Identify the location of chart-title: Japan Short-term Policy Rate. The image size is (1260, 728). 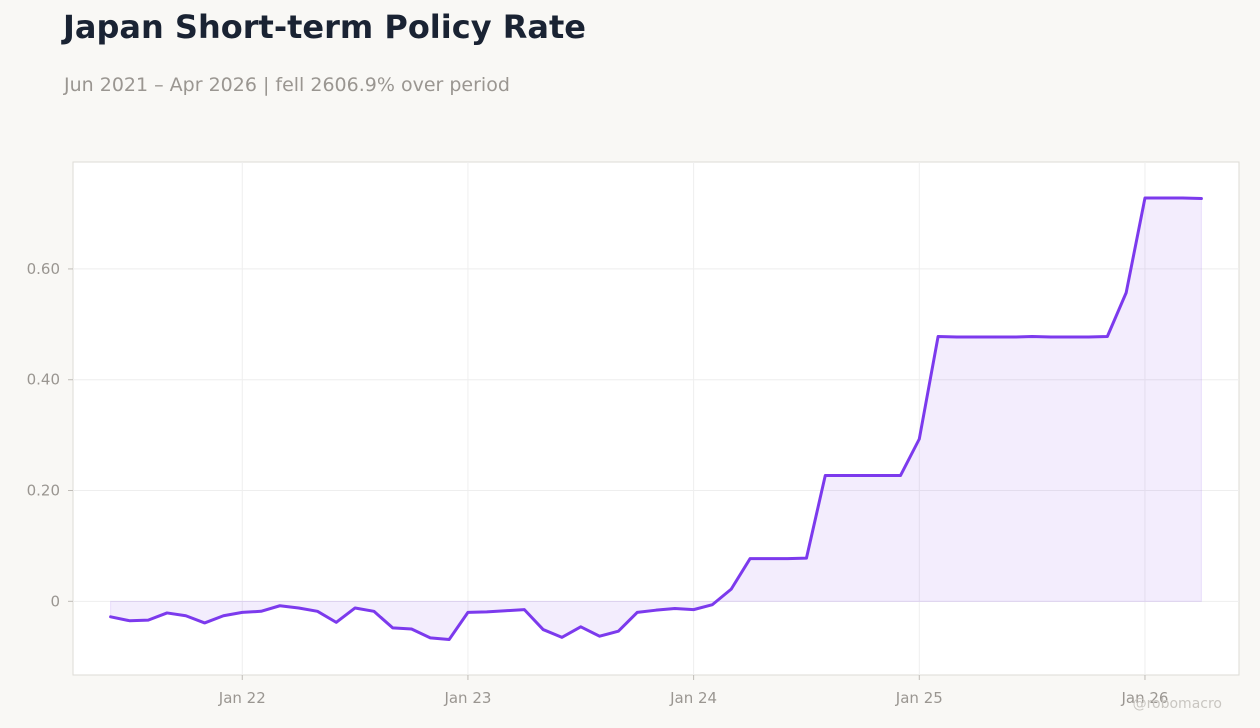
(324, 27).